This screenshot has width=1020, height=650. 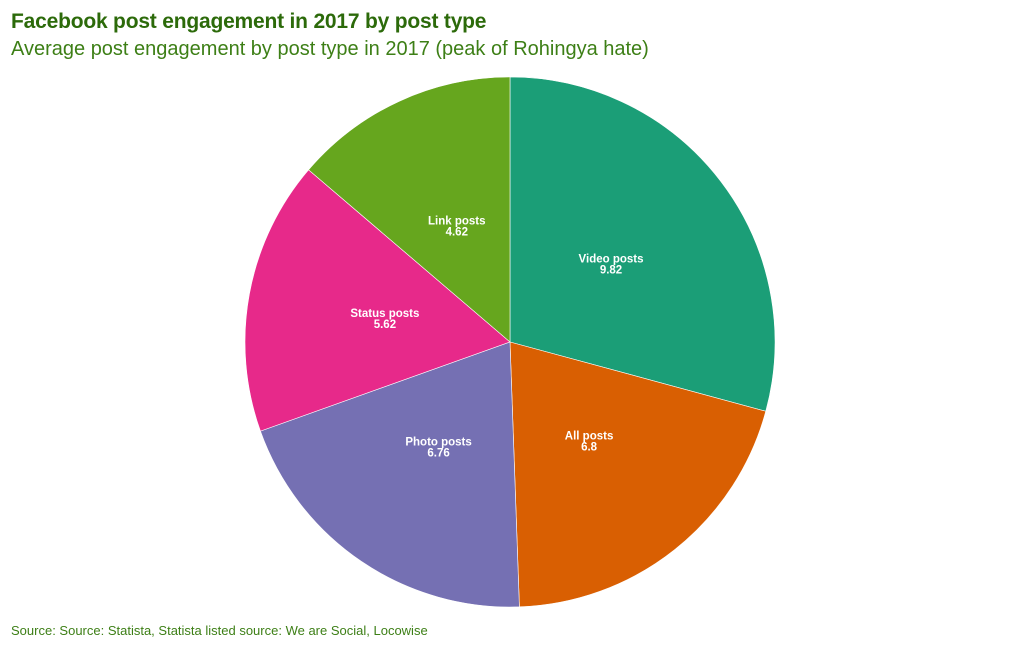 I want to click on slice-label-video-posts: Video posts, so click(x=611, y=260).